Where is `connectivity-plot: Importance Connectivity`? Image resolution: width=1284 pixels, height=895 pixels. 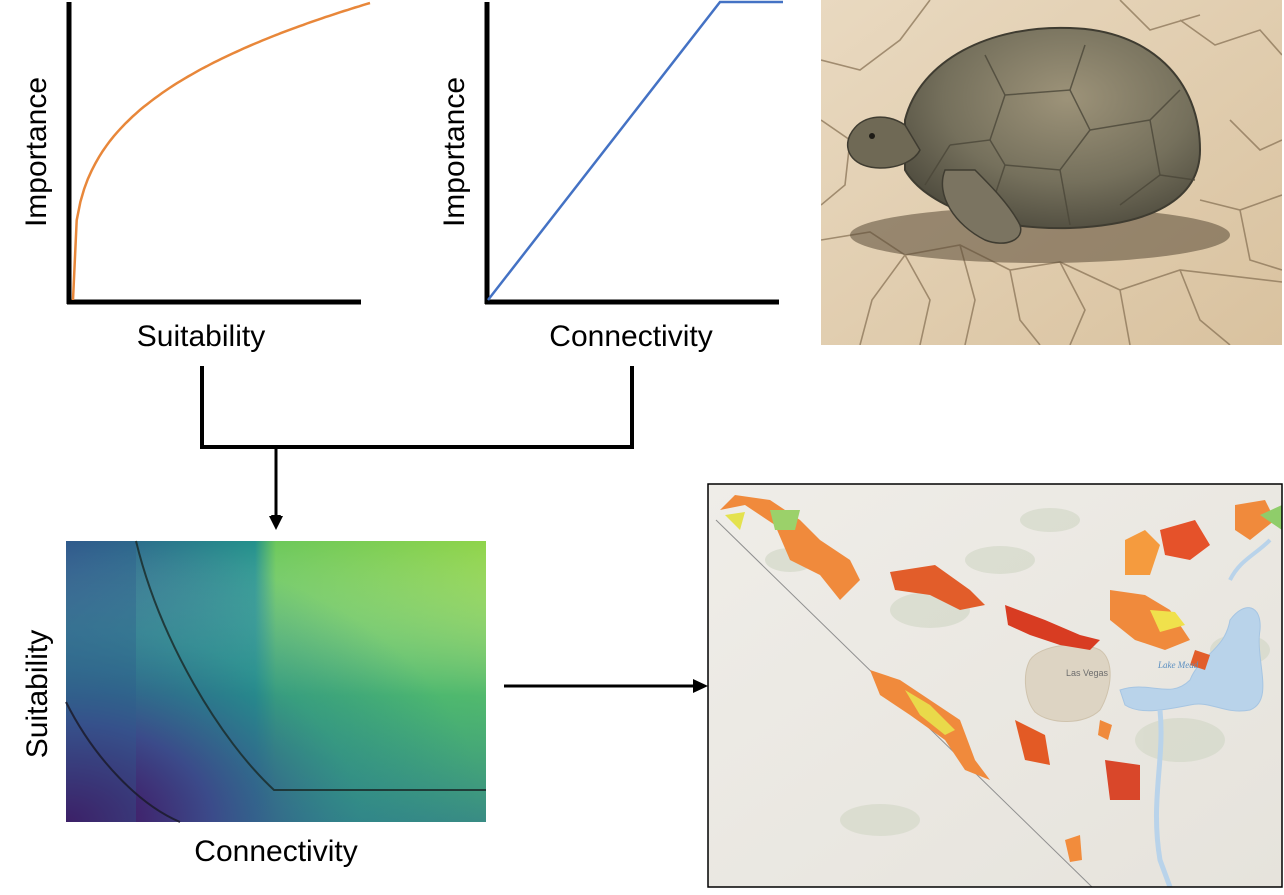
connectivity-plot: Importance Connectivity is located at coordinates (610, 176).